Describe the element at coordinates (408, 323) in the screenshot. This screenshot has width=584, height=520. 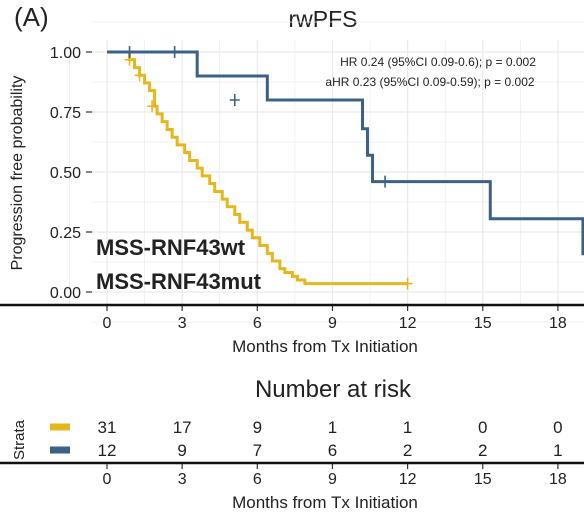
I see `x-tick-label: 12` at that location.